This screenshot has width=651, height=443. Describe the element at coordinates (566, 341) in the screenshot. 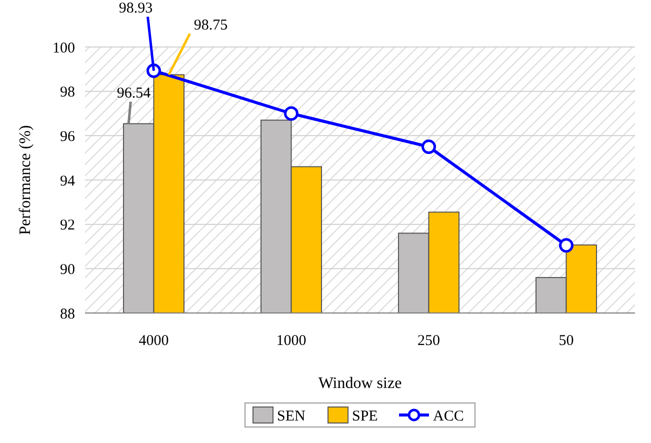

I see `x-tick-label: 50` at that location.